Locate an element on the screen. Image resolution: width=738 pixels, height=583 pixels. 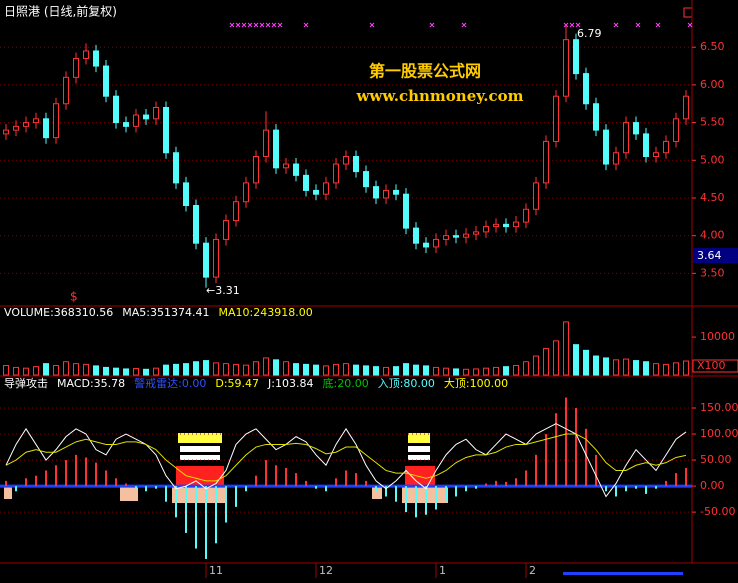
x-tick-label: 12 is located at coordinates (326, 570).